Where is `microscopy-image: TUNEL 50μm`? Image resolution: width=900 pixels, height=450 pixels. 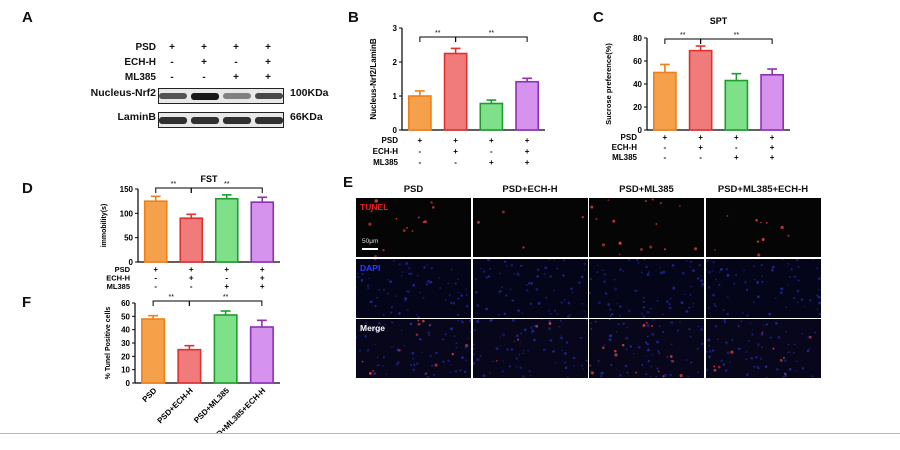 microscopy-image: TUNEL 50μm is located at coordinates (413, 227).